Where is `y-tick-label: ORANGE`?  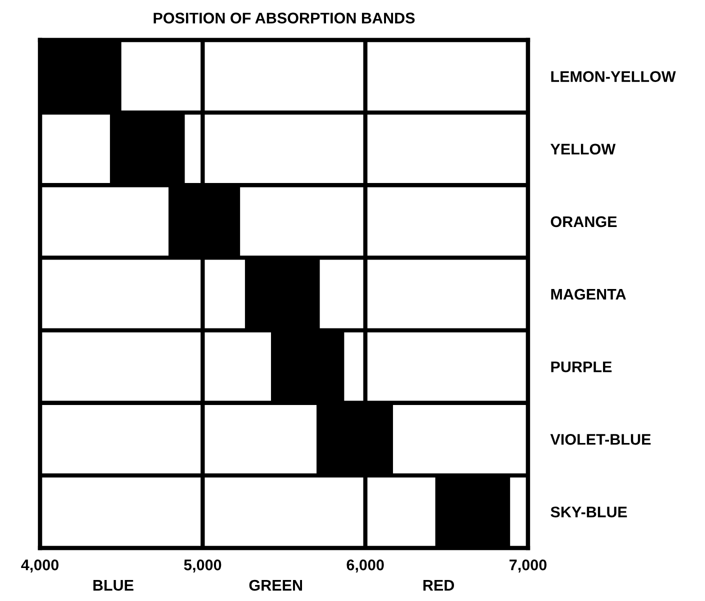 y-tick-label: ORANGE is located at coordinates (583, 222).